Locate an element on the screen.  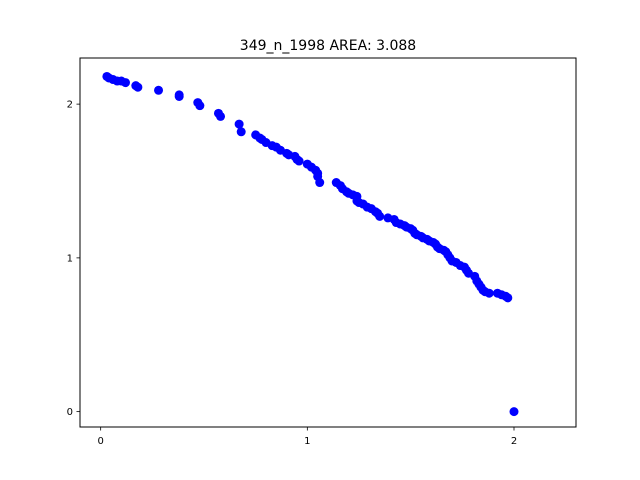
x-tick-label-2: 2 is located at coordinates (514, 441).